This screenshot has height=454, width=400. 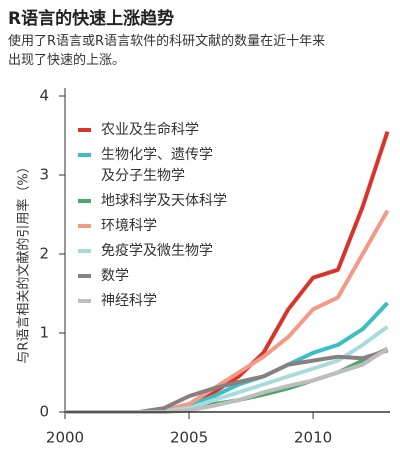 What do you see at coordinates (24, 261) in the screenshot?
I see `y-axis-label: 与R语言相关的文献的引用率（%）` at bounding box center [24, 261].